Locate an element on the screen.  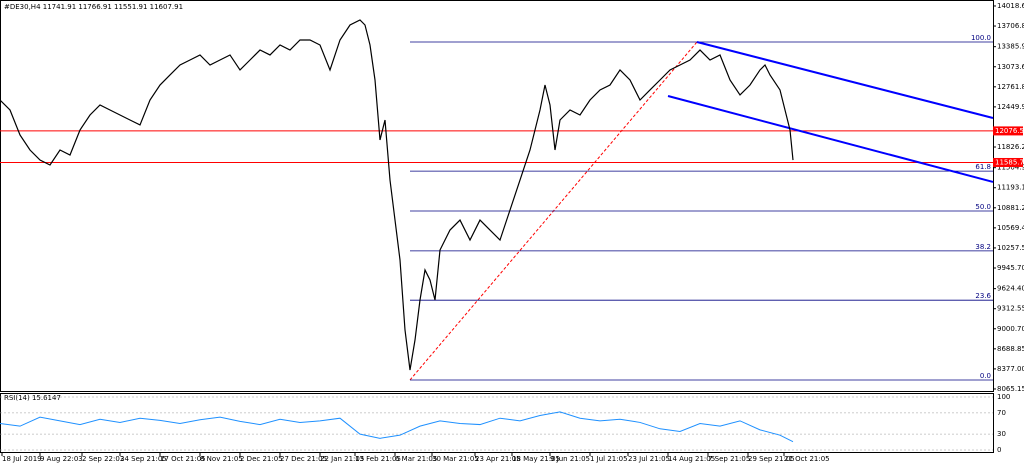
x-tick-label: 13 Feb 21:05 is located at coordinates (378, 459).